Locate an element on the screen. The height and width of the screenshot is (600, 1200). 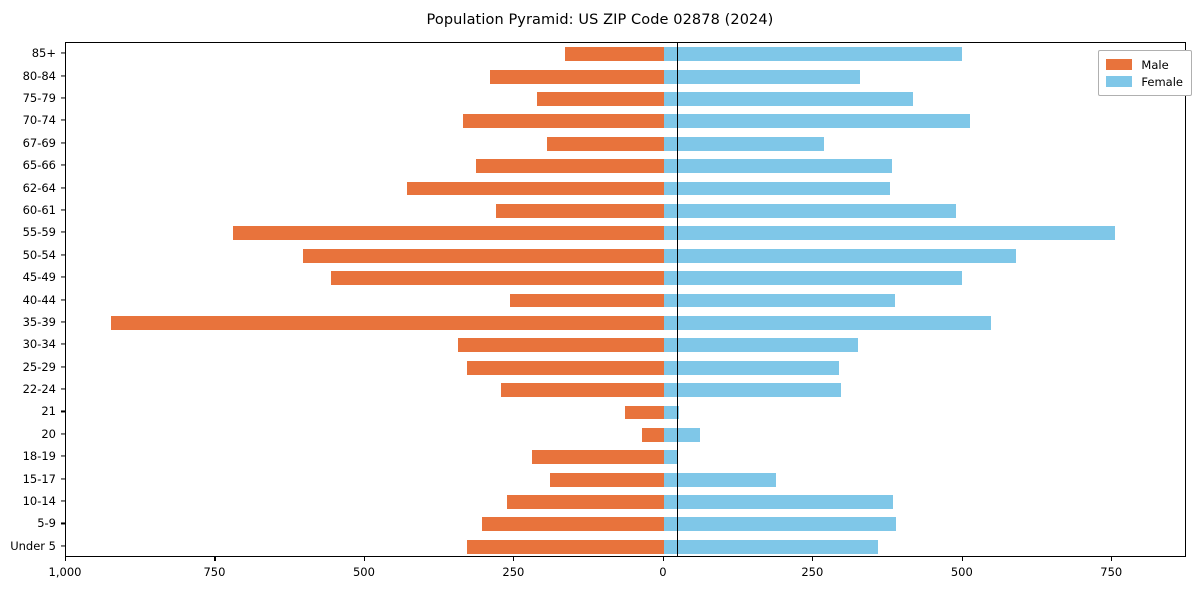
legend-entry-female: Female is located at coordinates (1144, 81).